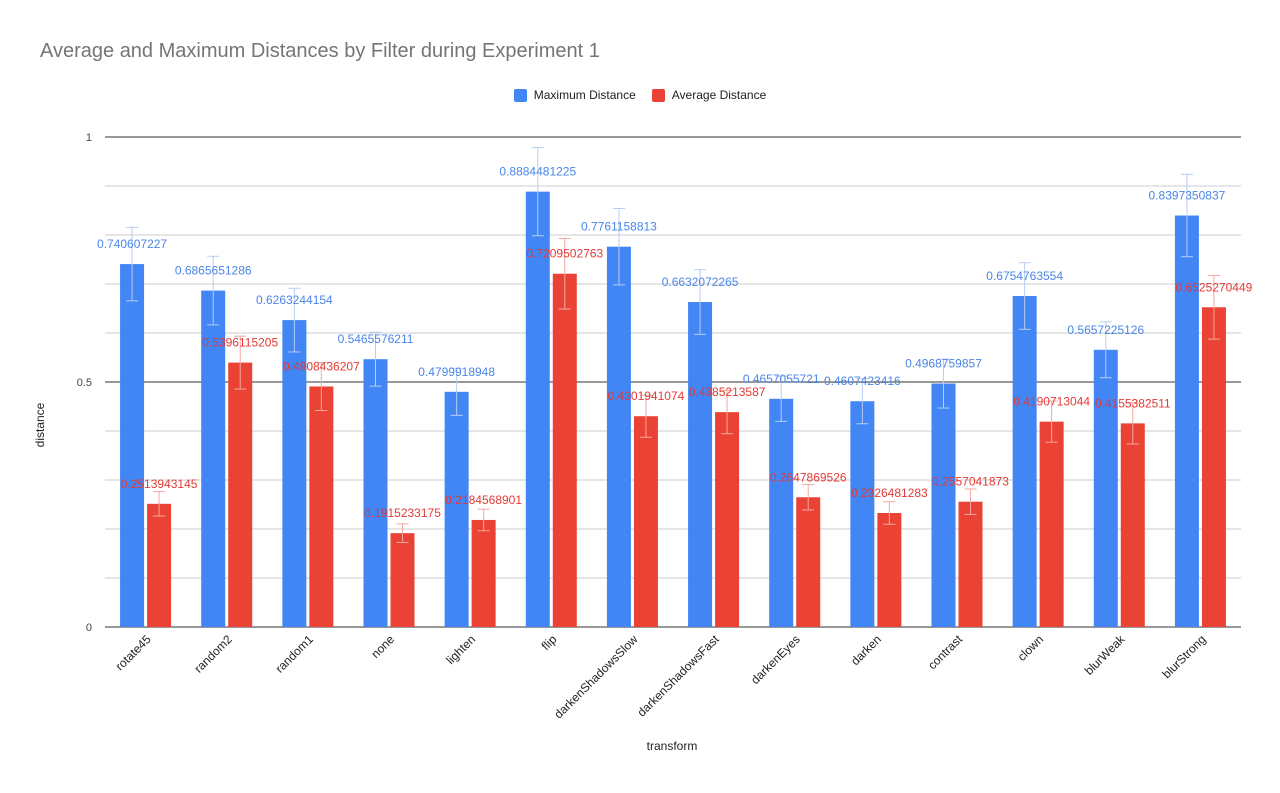 Image resolution: width=1280 pixels, height=793 pixels. Describe the element at coordinates (775, 659) in the screenshot. I see `x-tick-label: darkenEyes` at that location.